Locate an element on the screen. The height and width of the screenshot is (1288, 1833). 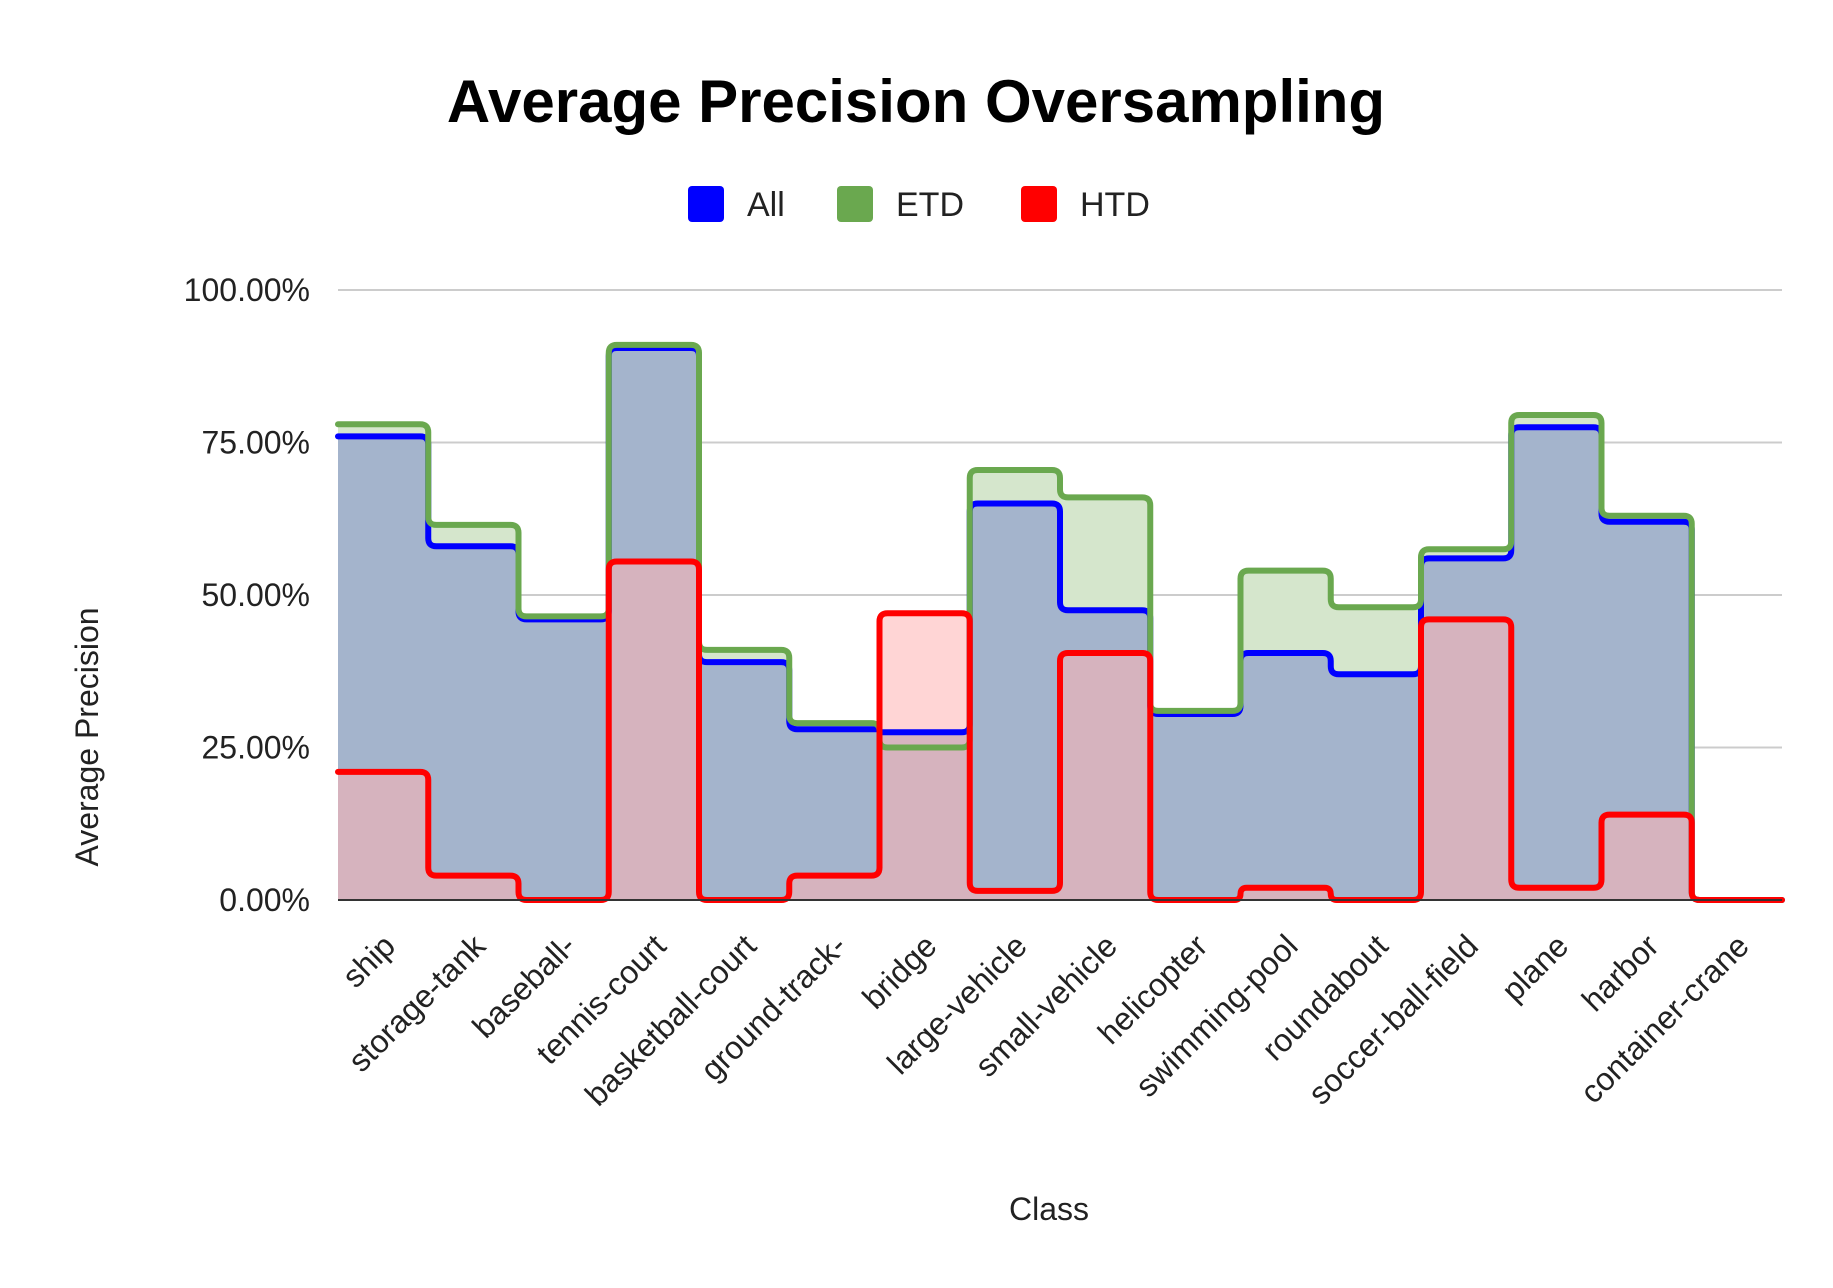
y-axis-ticks: 0.00% 25.00% 50.00% 75.00% 100.00% is located at coordinates (247, 595).